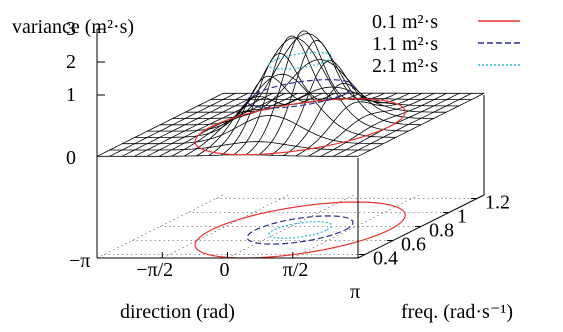 The height and width of the screenshot is (332, 563). Describe the element at coordinates (296, 270) in the screenshot. I see `x-tick-label-3: π/2` at that location.